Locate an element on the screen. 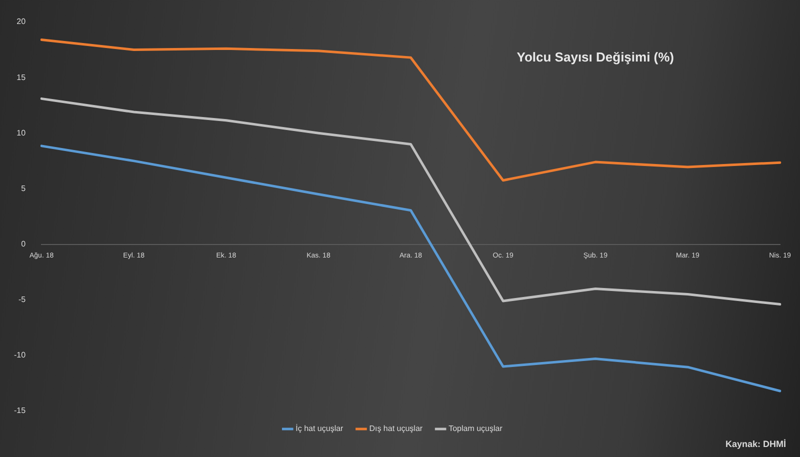 The height and width of the screenshot is (457, 800). y-tick-label: 5 is located at coordinates (23, 188).